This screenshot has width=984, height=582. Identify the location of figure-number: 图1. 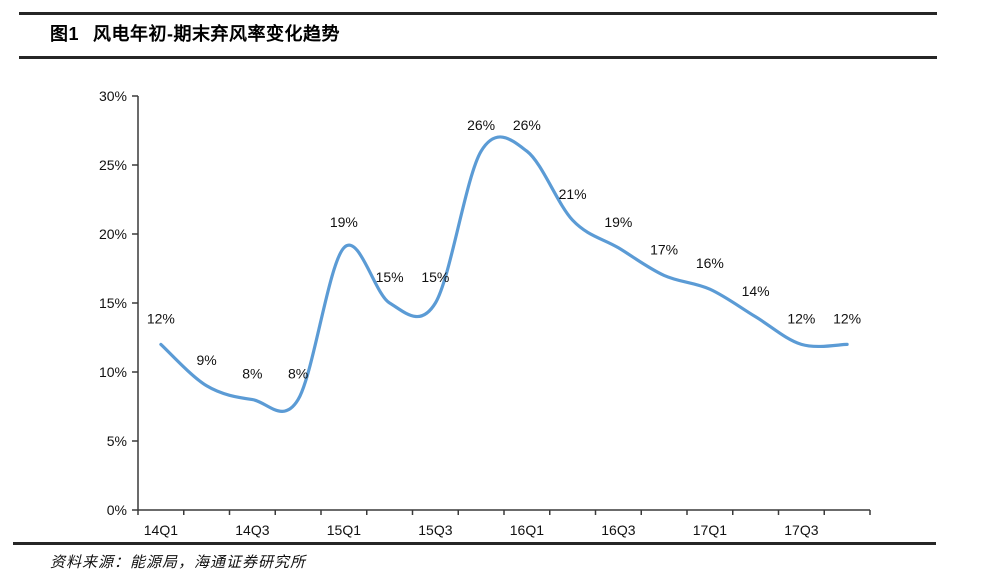
(65, 34).